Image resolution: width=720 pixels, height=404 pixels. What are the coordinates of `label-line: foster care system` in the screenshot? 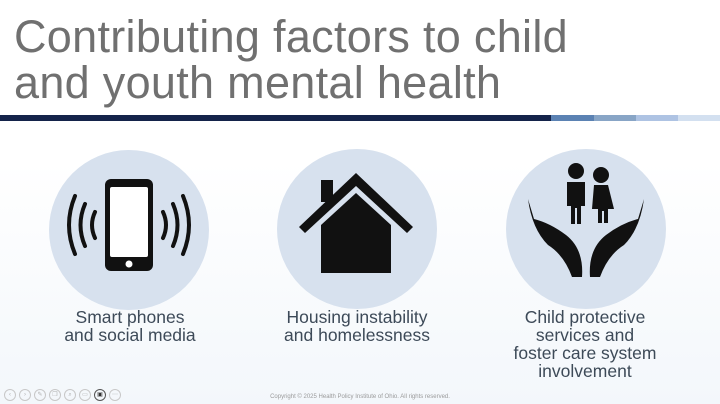 It's located at (585, 353).